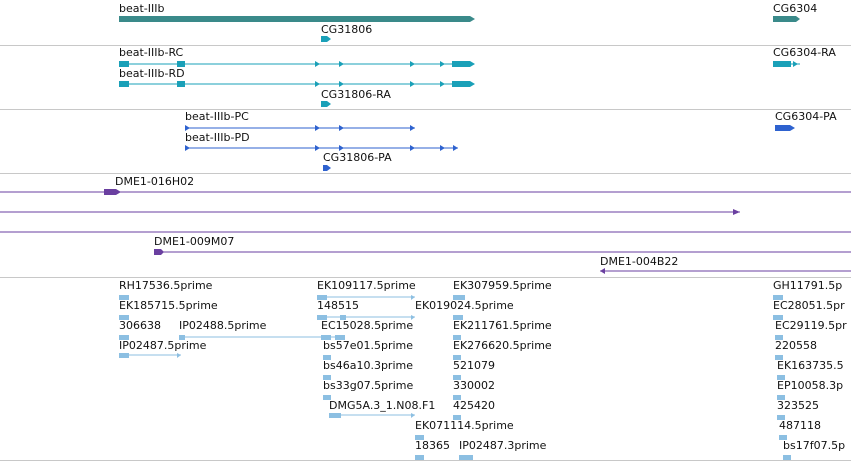 This screenshot has height=461, width=851. What do you see at coordinates (419, 437) in the screenshot?
I see `est-EK071114.5prime` at bounding box center [419, 437].